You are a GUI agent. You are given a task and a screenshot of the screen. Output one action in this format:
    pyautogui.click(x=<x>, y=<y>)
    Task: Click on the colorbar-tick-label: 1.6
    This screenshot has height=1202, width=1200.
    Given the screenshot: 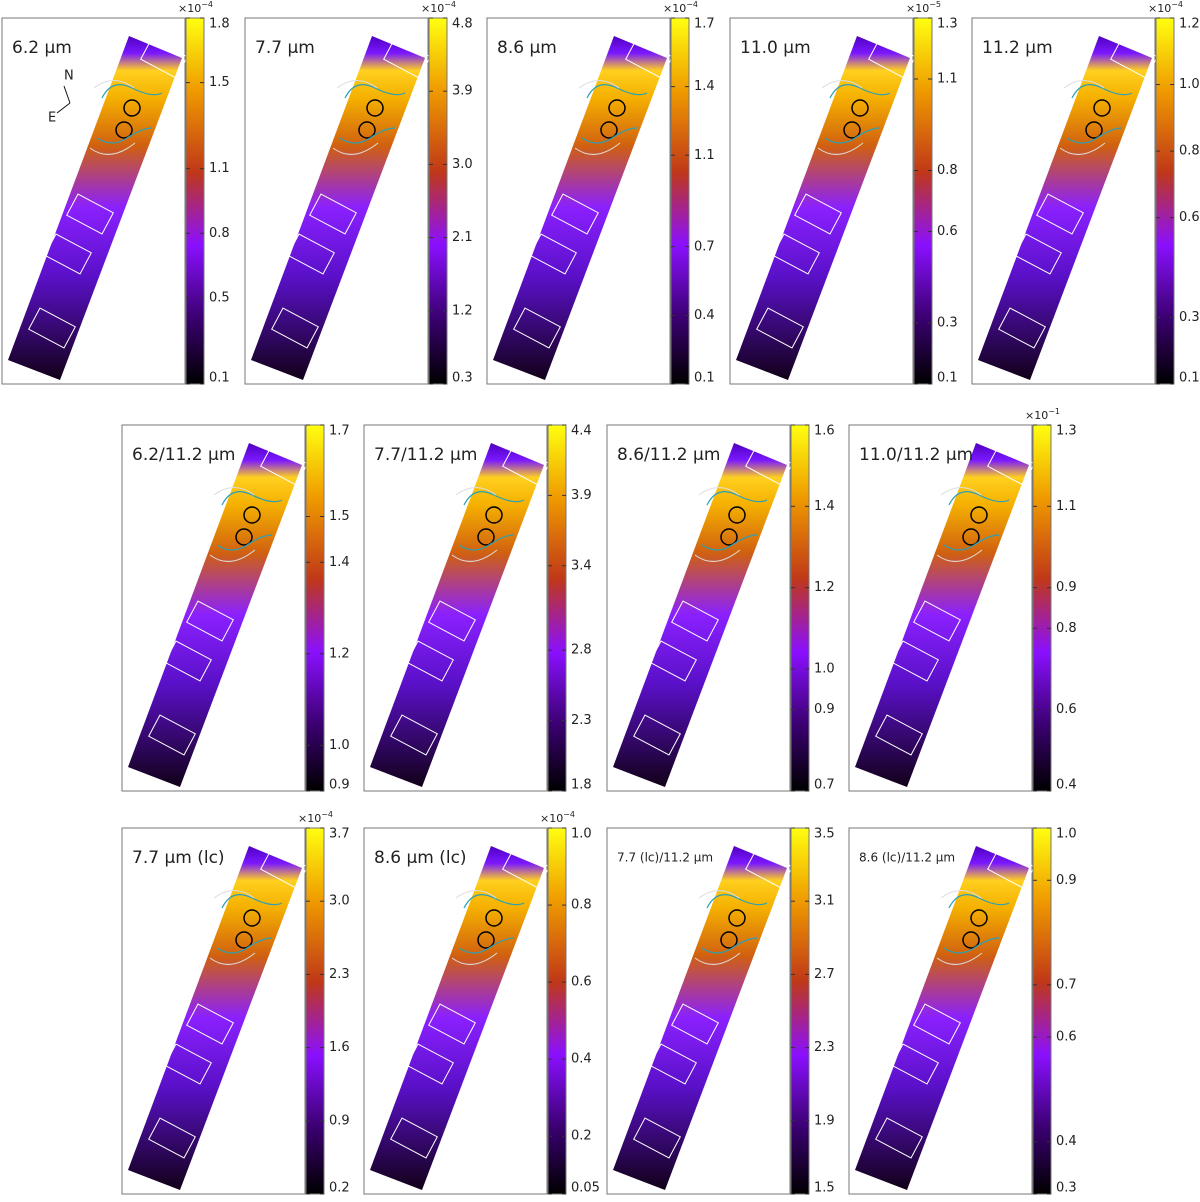 What is the action you would take?
    pyautogui.click(x=824, y=431)
    